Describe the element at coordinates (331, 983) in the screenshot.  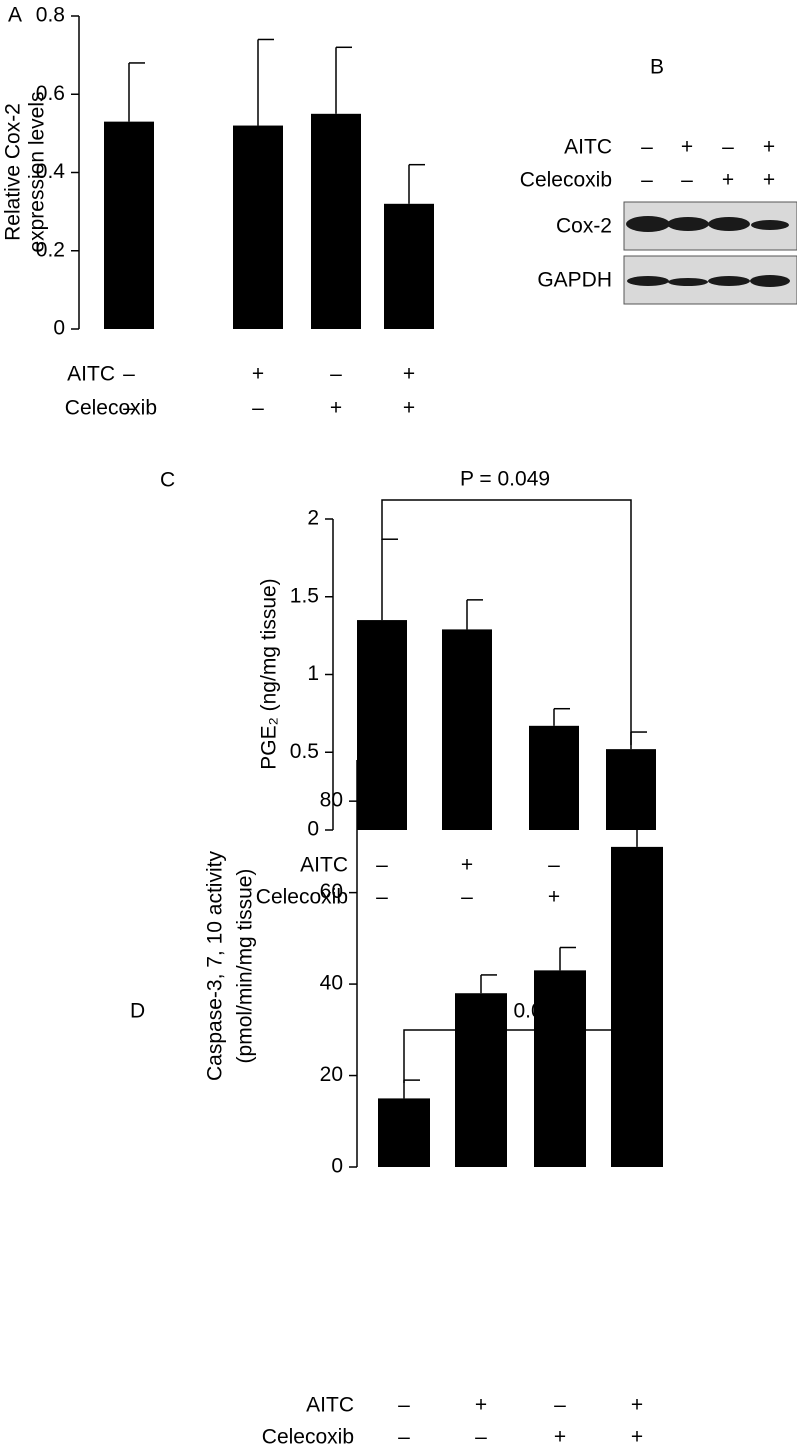
I see `y-tick-label: 40` at that location.